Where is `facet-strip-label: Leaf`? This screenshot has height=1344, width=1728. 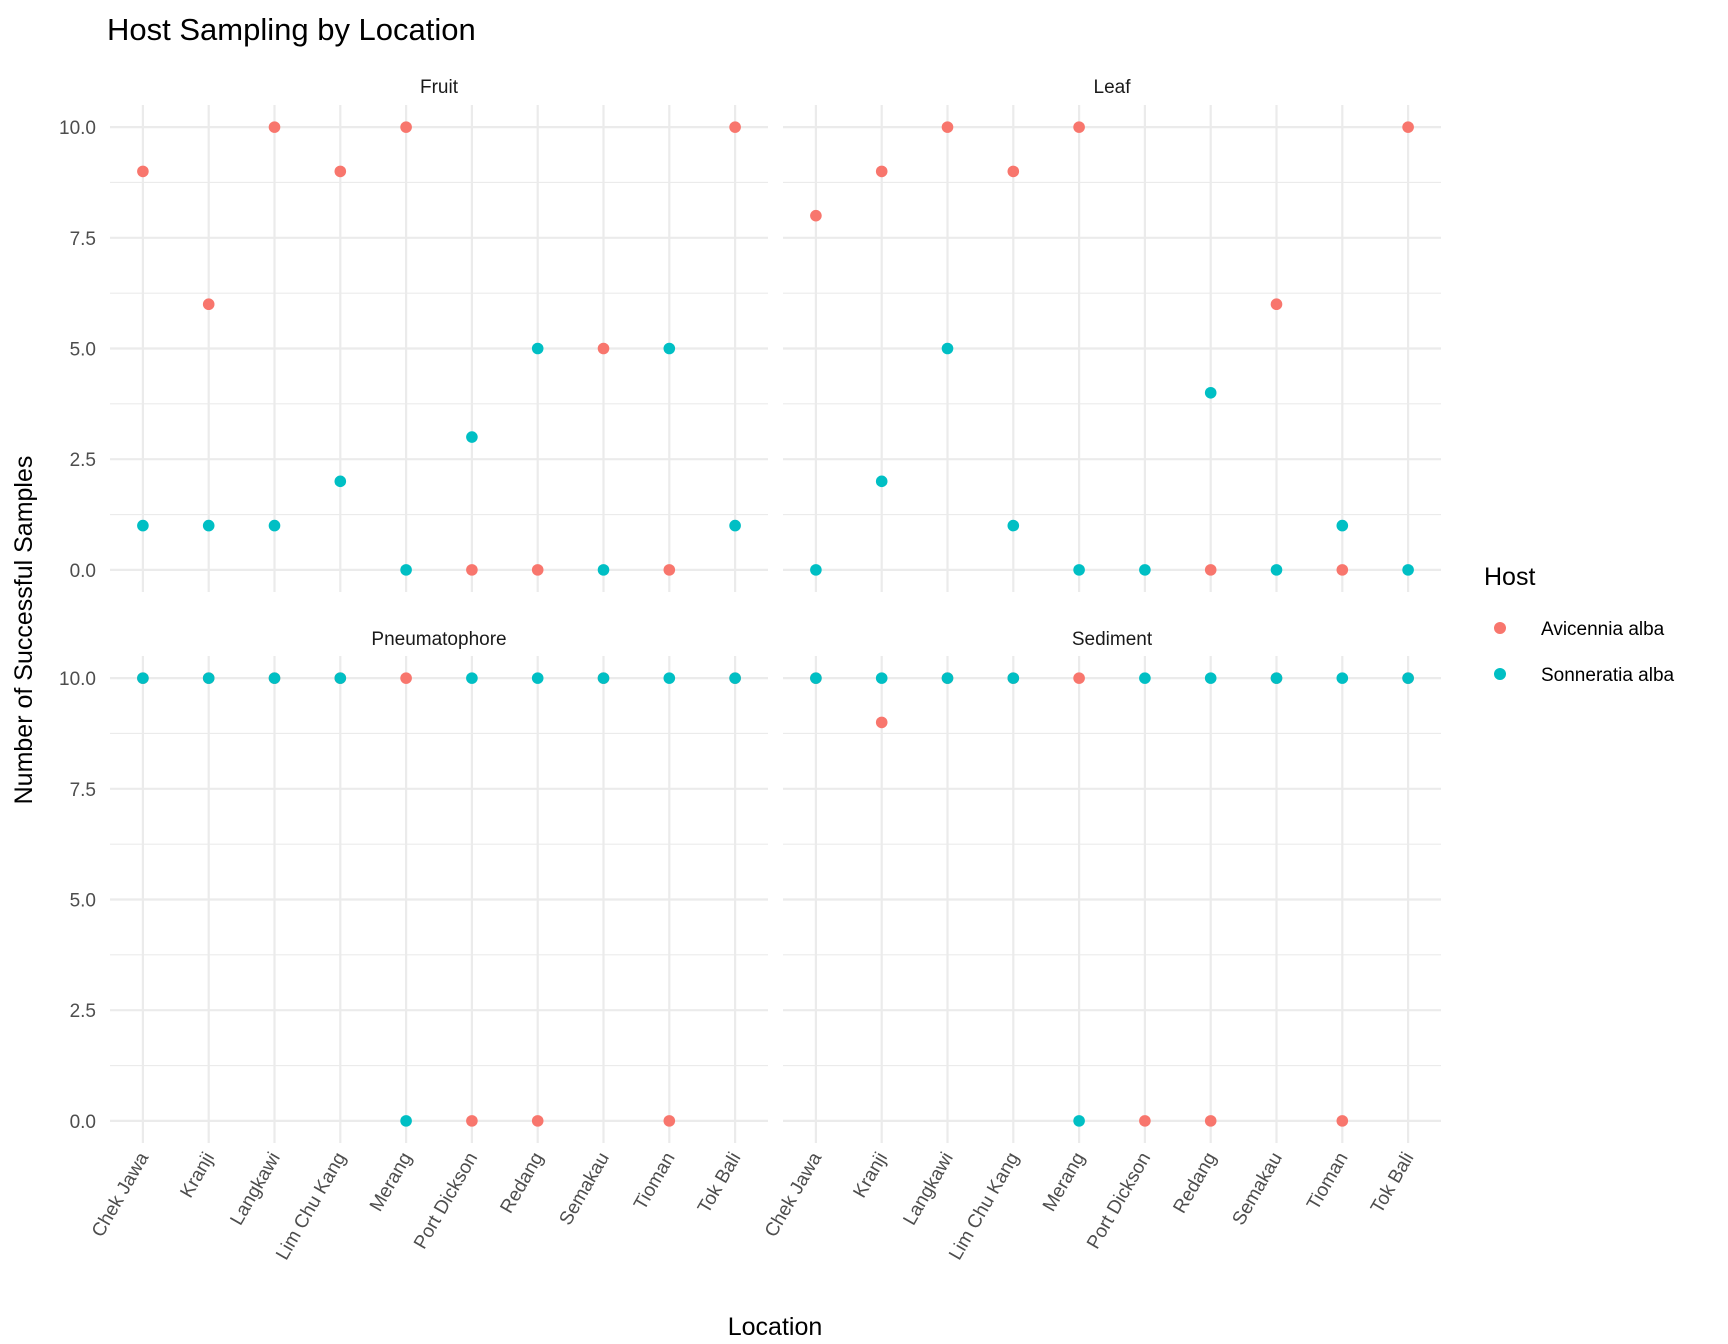 facet-strip-label: Leaf is located at coordinates (1113, 87).